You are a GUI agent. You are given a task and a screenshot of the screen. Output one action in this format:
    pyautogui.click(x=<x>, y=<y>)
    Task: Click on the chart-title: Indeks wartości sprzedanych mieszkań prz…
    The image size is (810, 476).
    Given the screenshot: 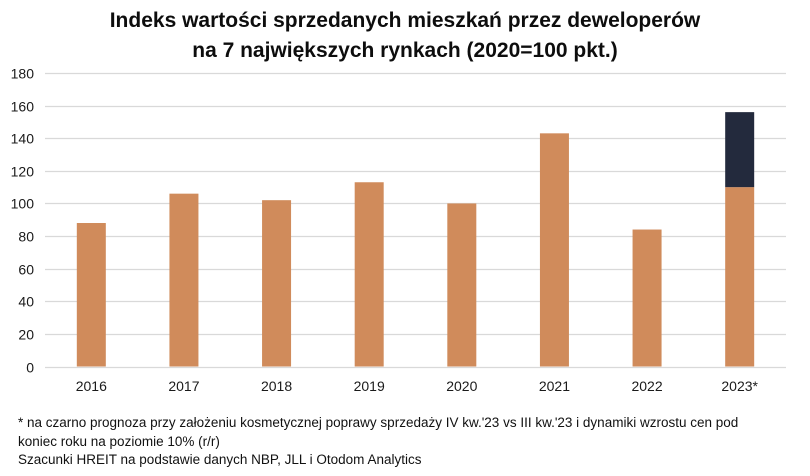 What is the action you would take?
    pyautogui.click(x=405, y=36)
    